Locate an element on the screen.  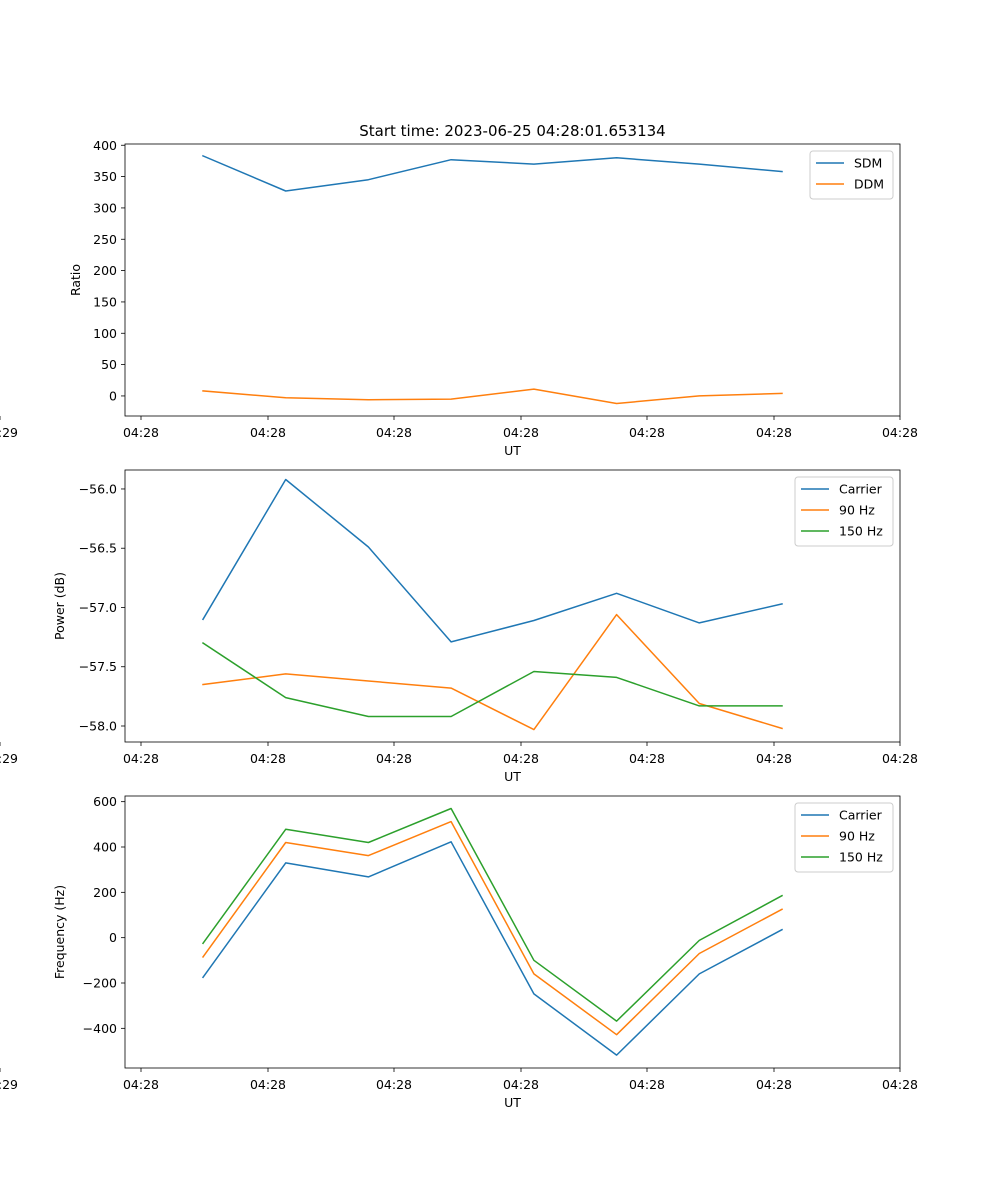
panel-3-y-tick-label: 0 is located at coordinates (113, 937).